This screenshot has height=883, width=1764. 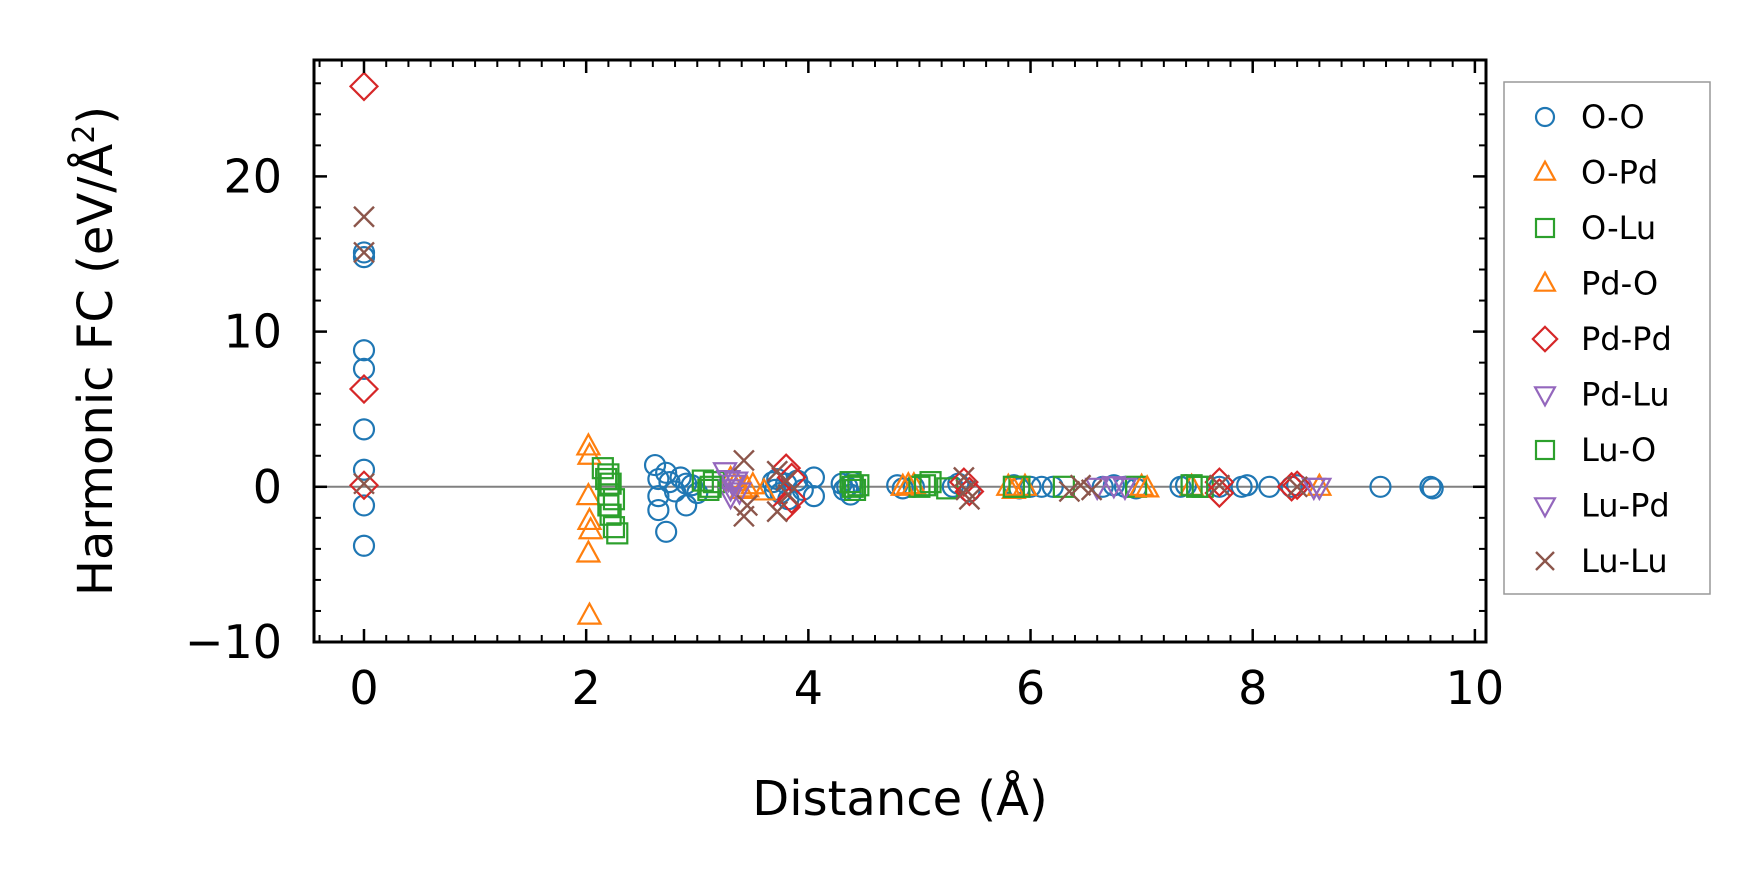 What do you see at coordinates (1618, 228) in the screenshot?
I see `legend-label: O-Lu` at bounding box center [1618, 228].